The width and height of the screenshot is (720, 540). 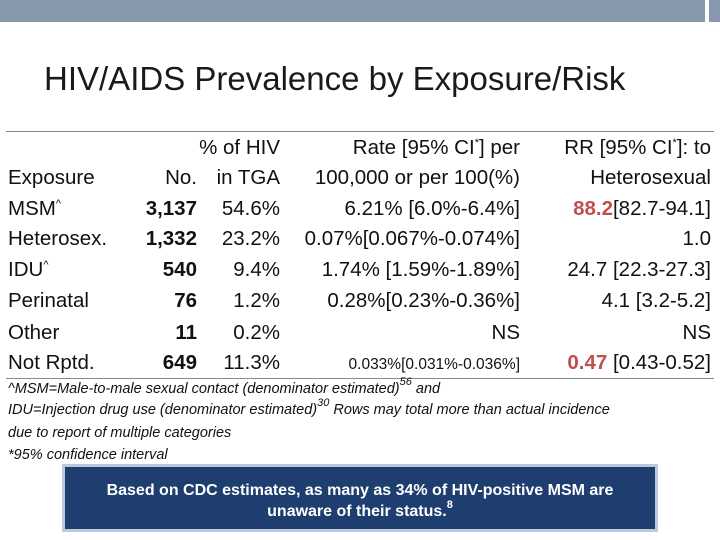 I want to click on header-pct-line1: % of HIV, so click(x=239, y=147).